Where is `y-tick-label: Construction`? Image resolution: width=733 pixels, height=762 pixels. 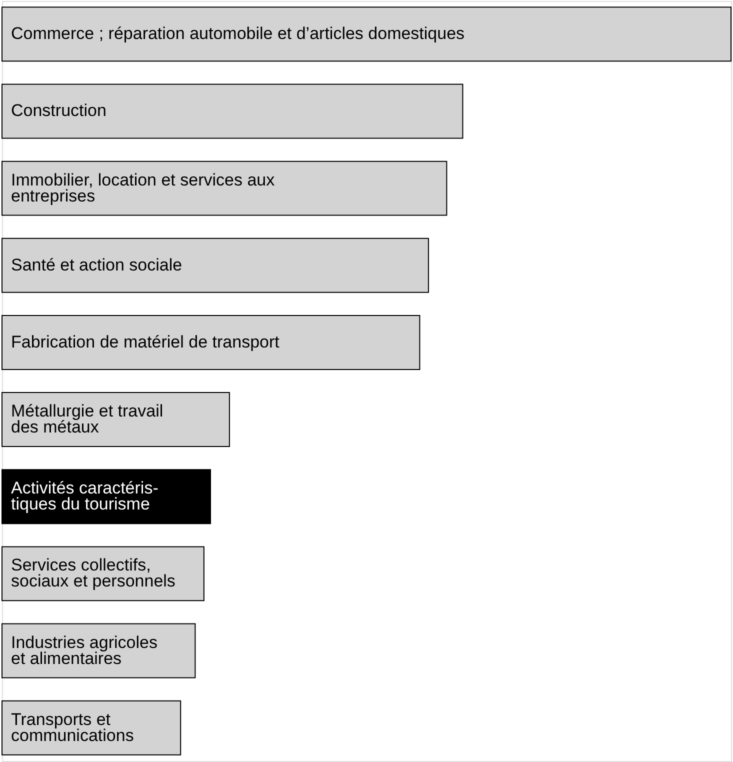 y-tick-label: Construction is located at coordinates (58, 110).